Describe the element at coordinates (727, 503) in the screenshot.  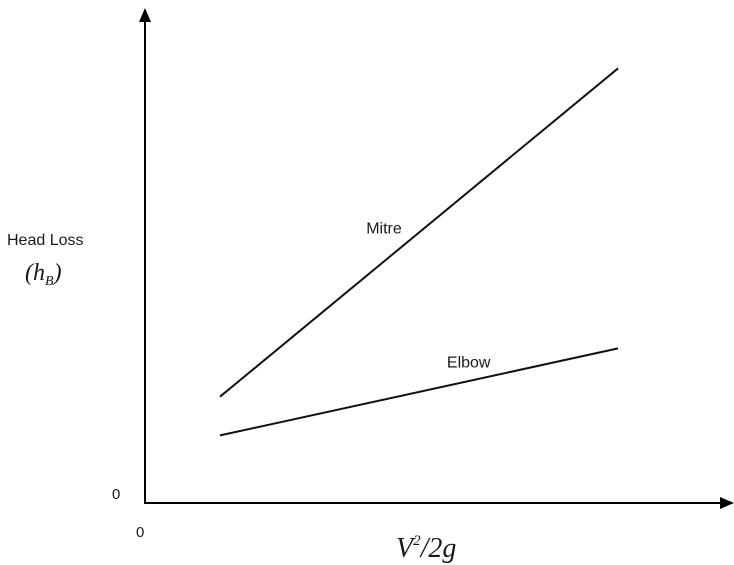
I see `x-axis-arrow-icon` at that location.